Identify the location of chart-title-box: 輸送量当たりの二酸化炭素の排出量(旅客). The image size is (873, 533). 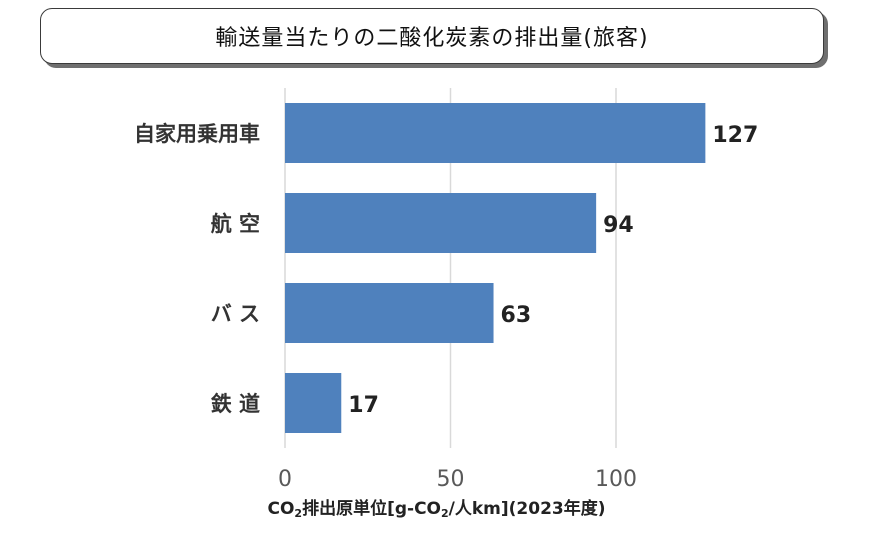
(432, 36).